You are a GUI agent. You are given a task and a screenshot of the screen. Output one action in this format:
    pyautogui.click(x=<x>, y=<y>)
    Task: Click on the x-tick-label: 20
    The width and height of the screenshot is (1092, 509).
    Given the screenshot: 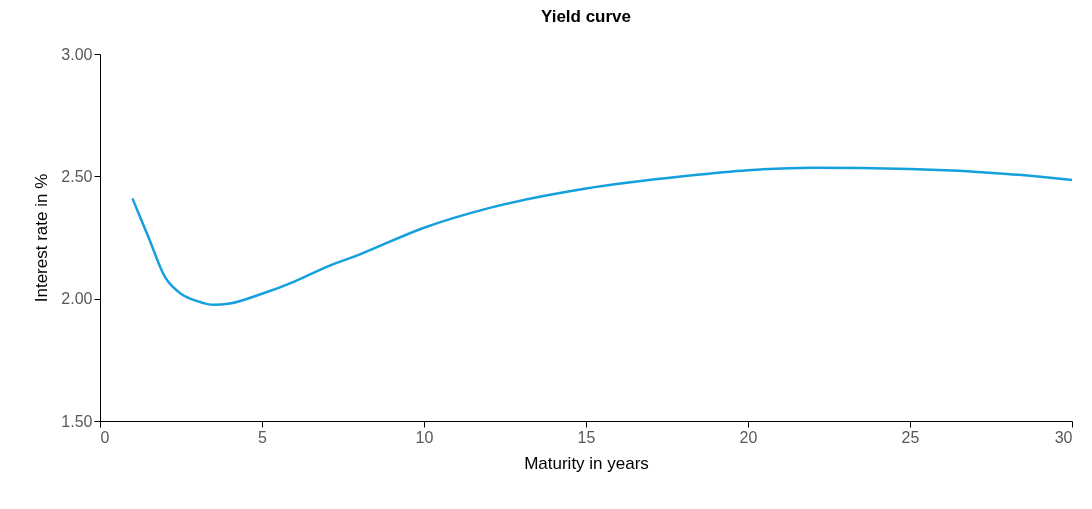 What is the action you would take?
    pyautogui.click(x=748, y=437)
    